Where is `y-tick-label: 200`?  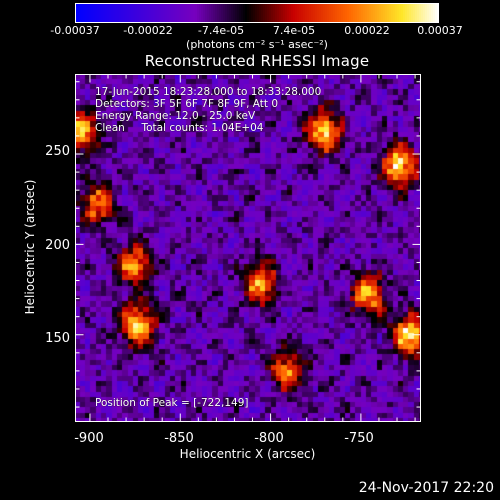
y-tick-label: 200 is located at coordinates (57, 245).